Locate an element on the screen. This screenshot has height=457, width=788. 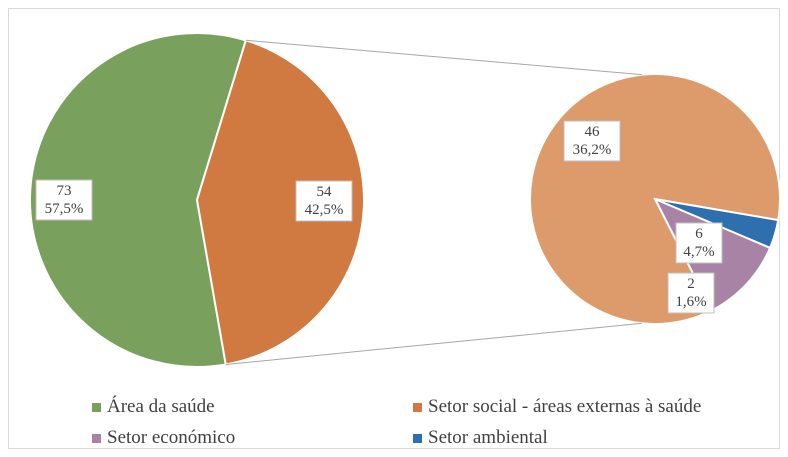
label-count: 2 is located at coordinates (691, 284).